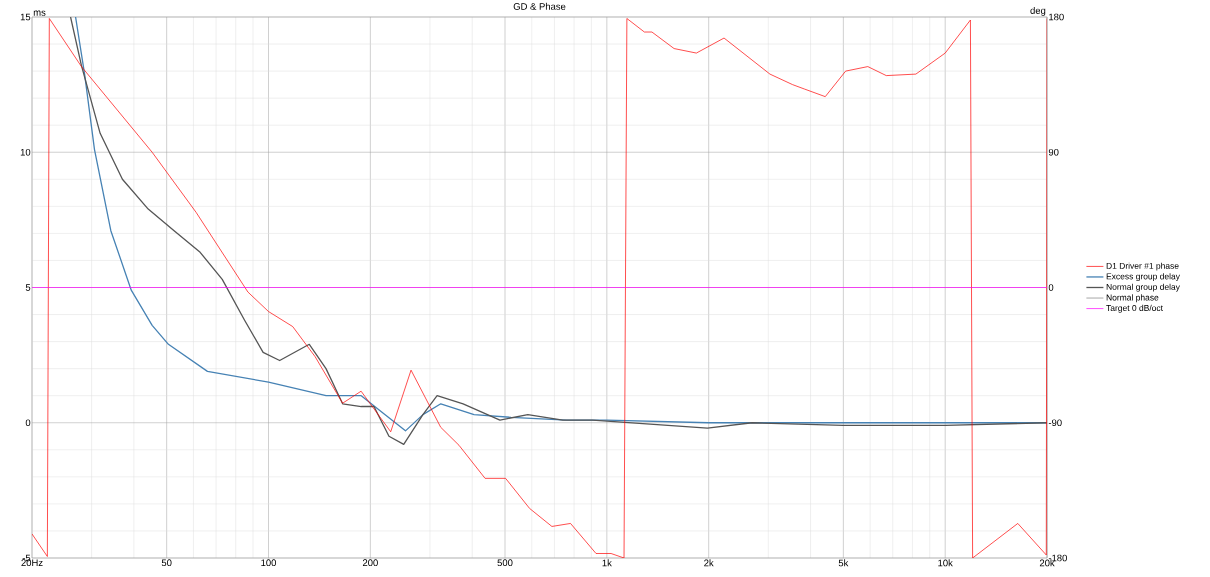 This screenshot has width=1210, height=577. I want to click on y2-tick-label: 0, so click(1051, 287).